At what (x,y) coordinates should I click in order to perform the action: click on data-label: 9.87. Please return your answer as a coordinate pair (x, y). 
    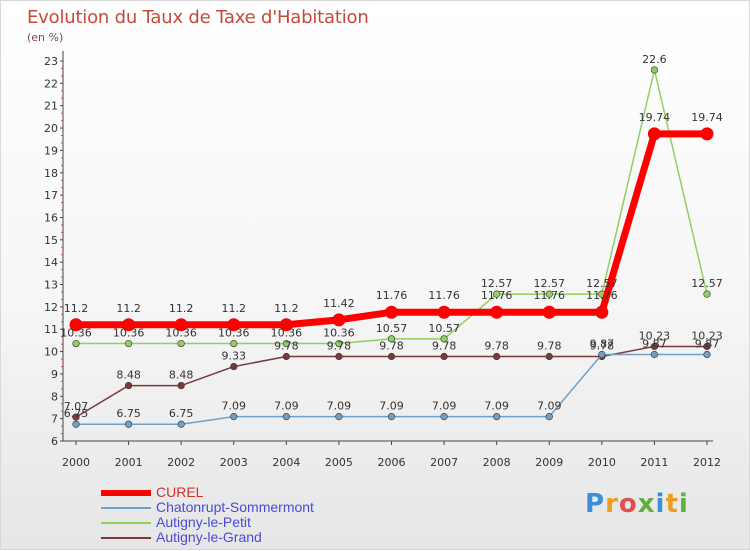
    Looking at the image, I should click on (654, 343).